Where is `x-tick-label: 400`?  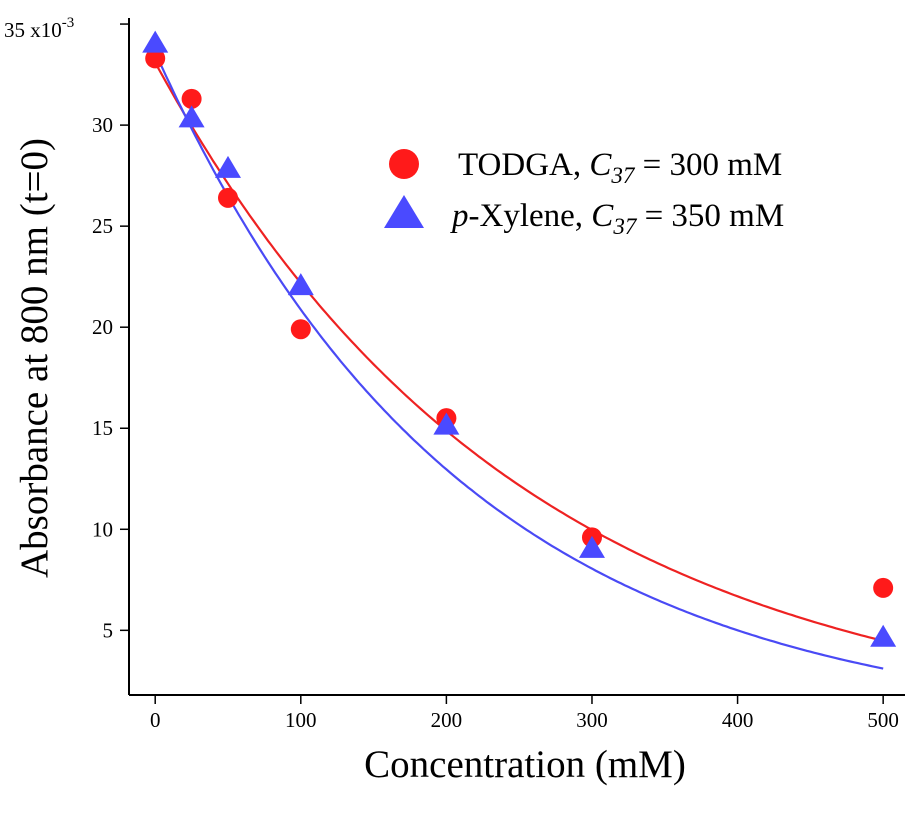
x-tick-label: 400 is located at coordinates (738, 720).